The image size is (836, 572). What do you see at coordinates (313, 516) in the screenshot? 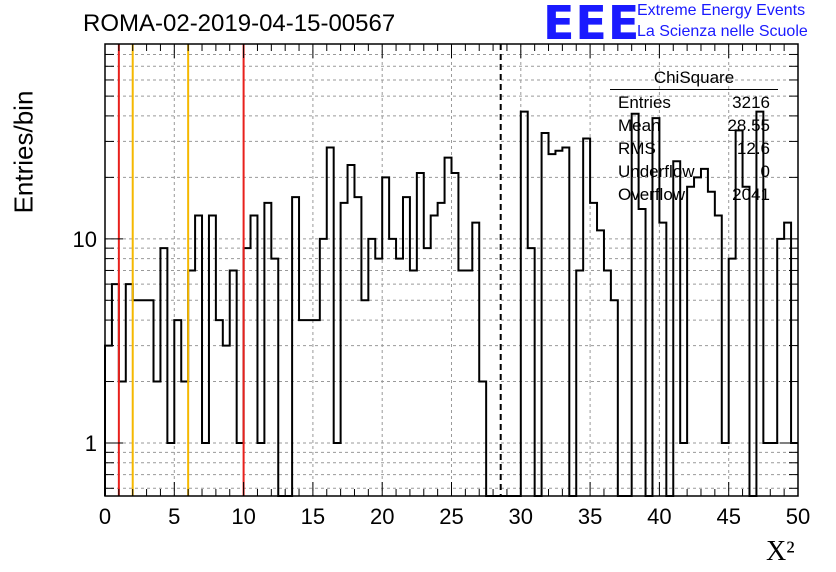
I see `x-tick-label: 15` at bounding box center [313, 516].